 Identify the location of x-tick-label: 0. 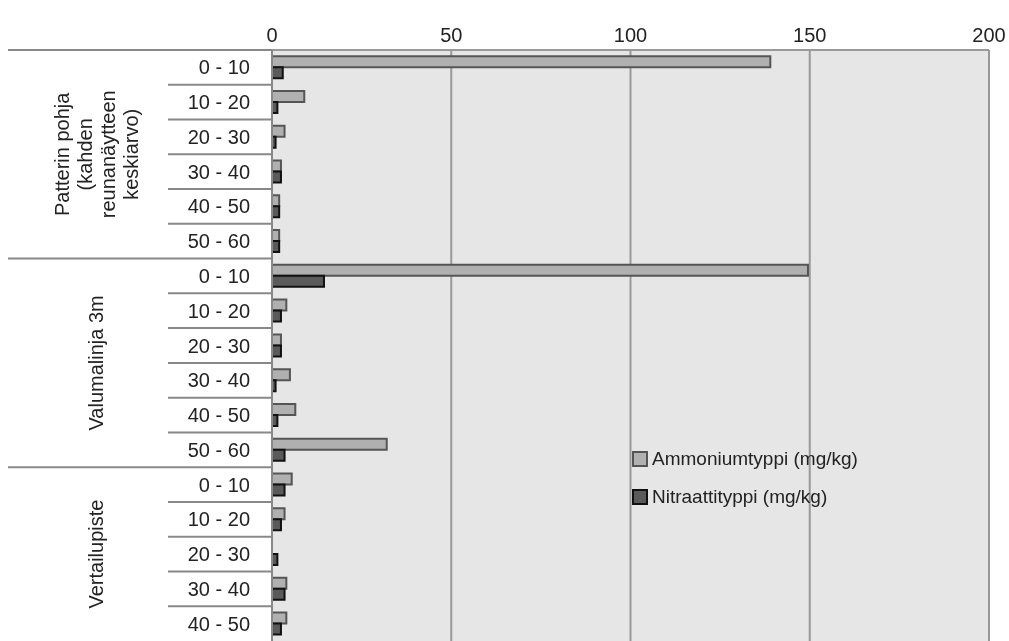
(272, 35).